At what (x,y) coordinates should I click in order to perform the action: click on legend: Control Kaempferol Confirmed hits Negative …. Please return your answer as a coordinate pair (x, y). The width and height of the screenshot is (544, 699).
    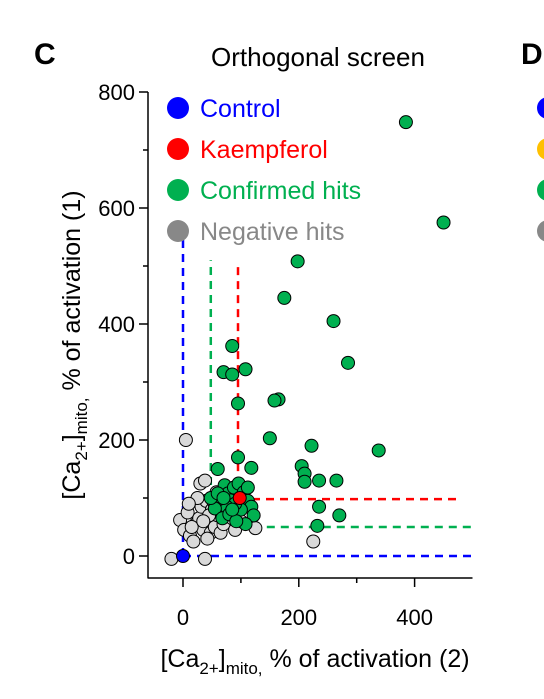
    Looking at the image, I should click on (264, 170).